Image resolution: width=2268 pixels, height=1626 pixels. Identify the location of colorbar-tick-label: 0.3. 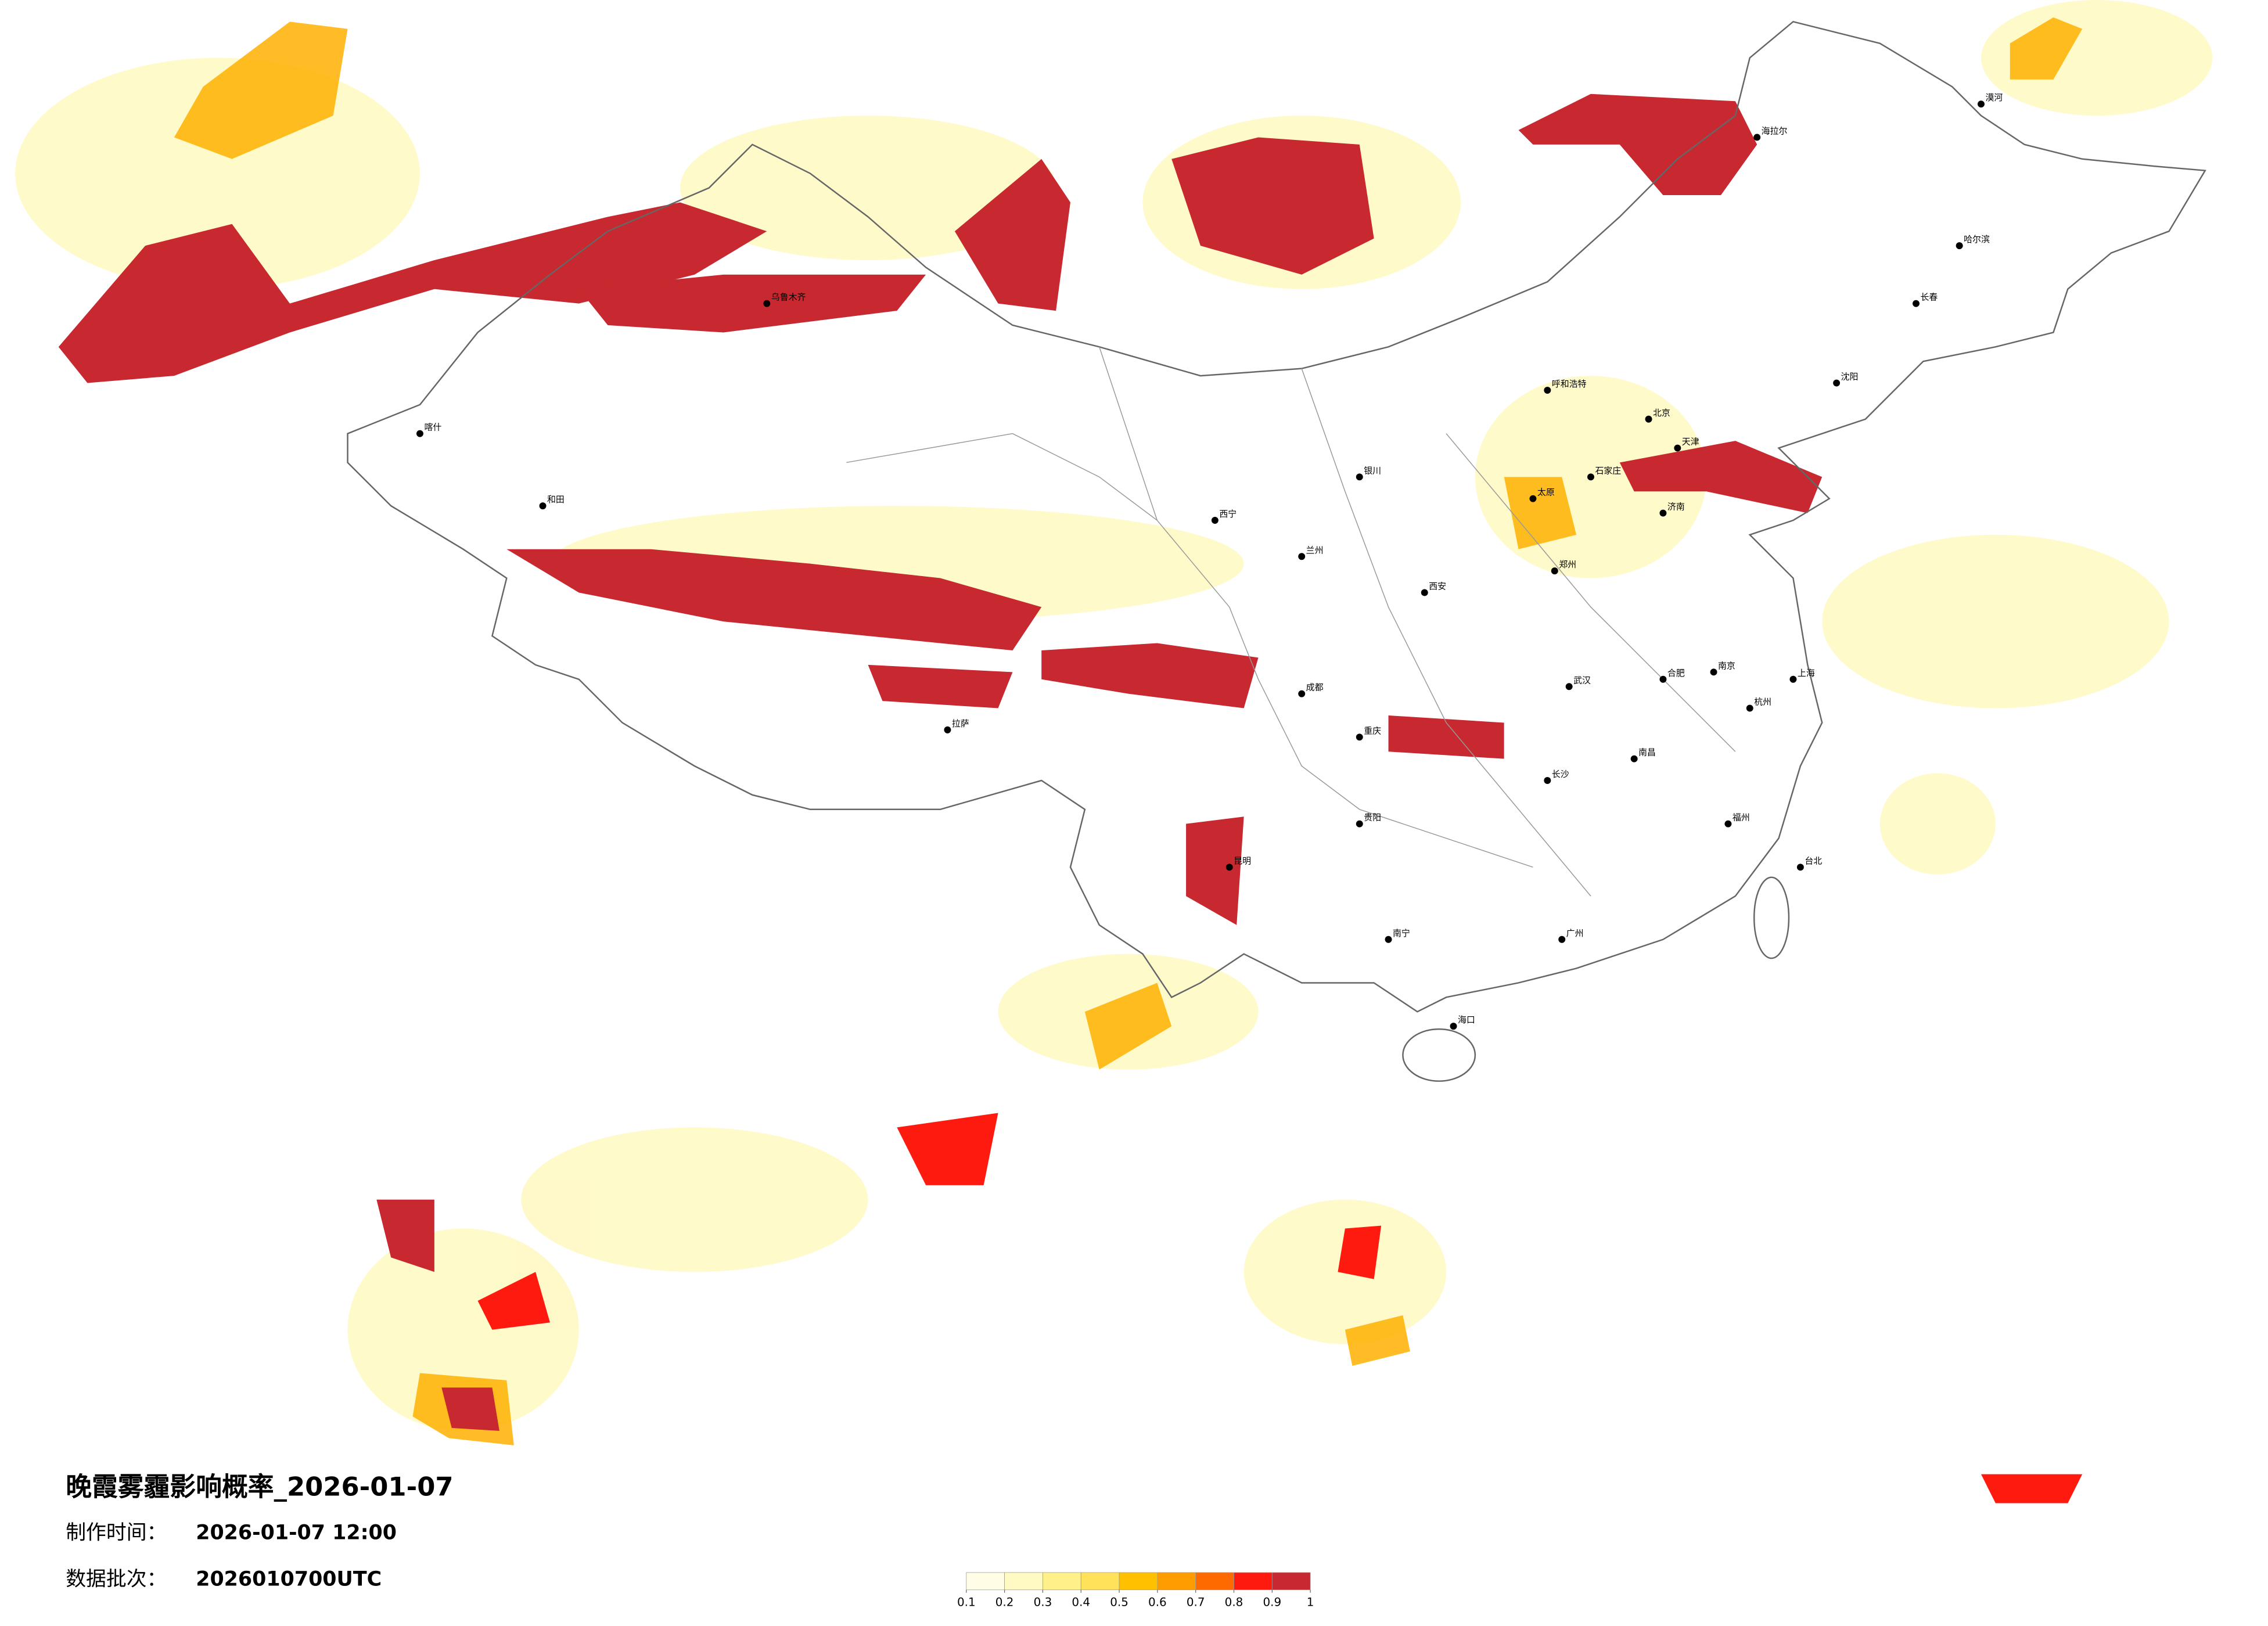
(1043, 1602).